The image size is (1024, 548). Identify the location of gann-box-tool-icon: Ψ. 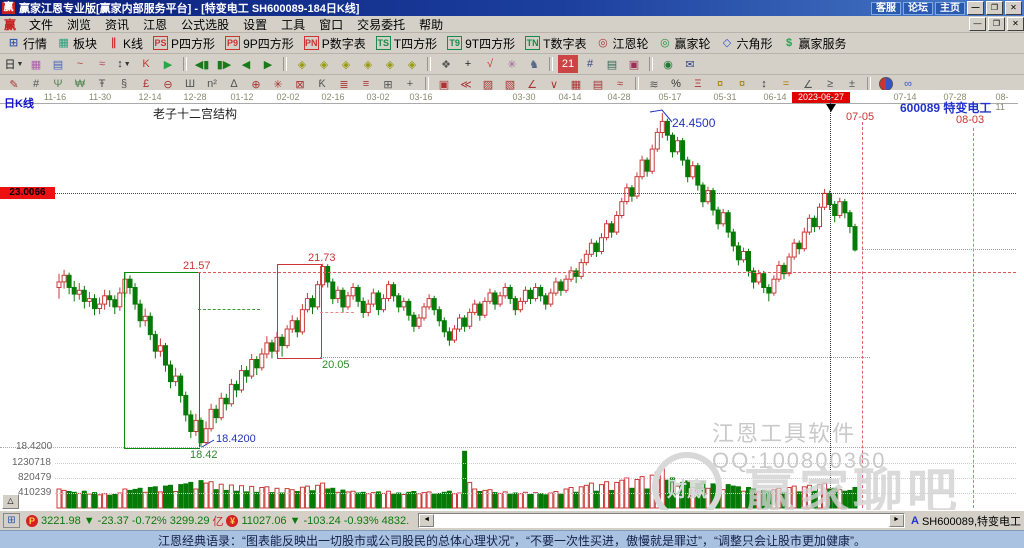
(58, 84).